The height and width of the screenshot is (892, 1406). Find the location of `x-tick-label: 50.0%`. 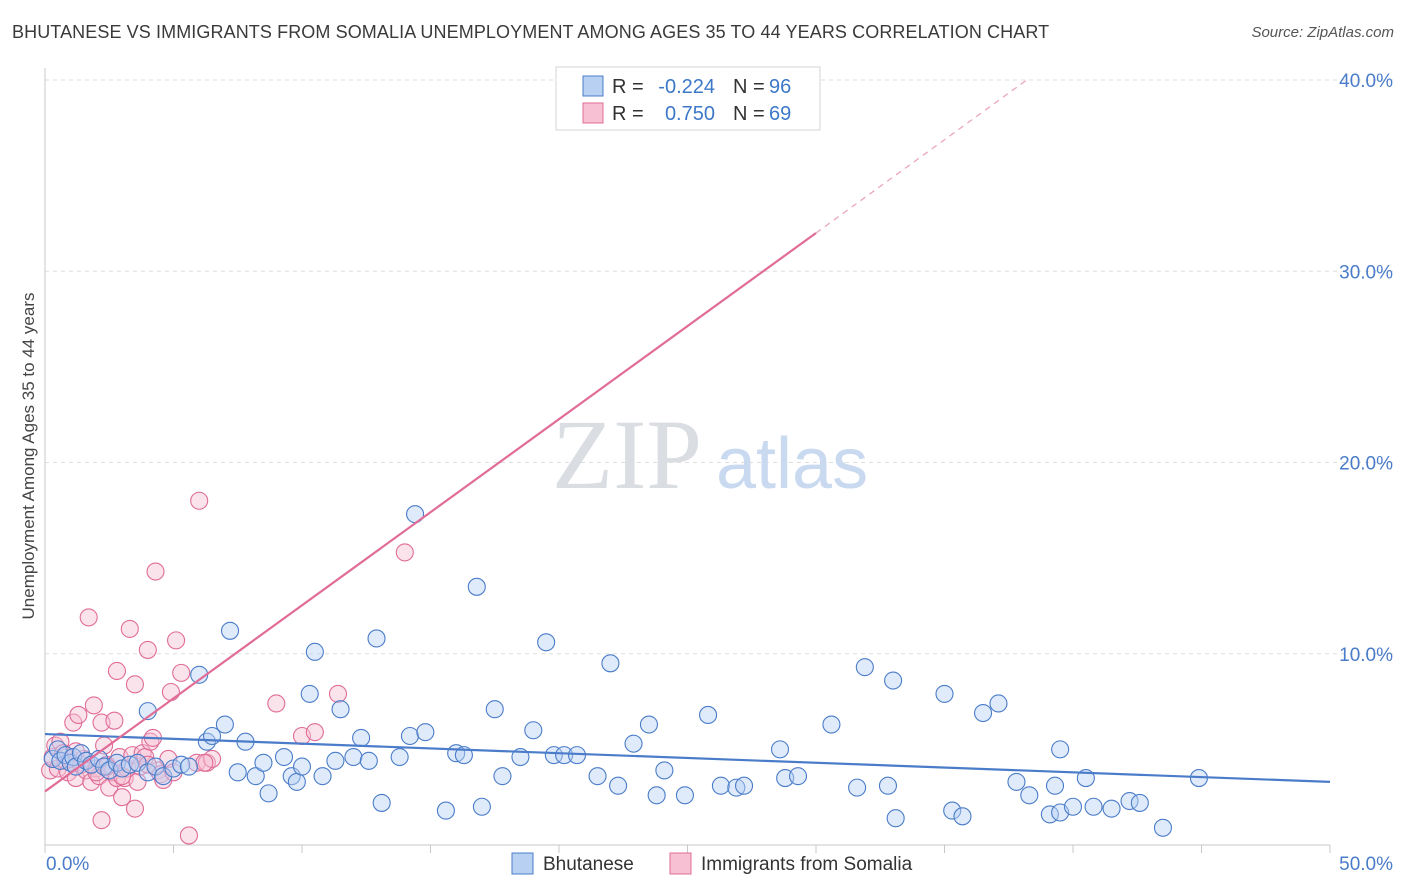

x-tick-label: 50.0% is located at coordinates (1366, 864).